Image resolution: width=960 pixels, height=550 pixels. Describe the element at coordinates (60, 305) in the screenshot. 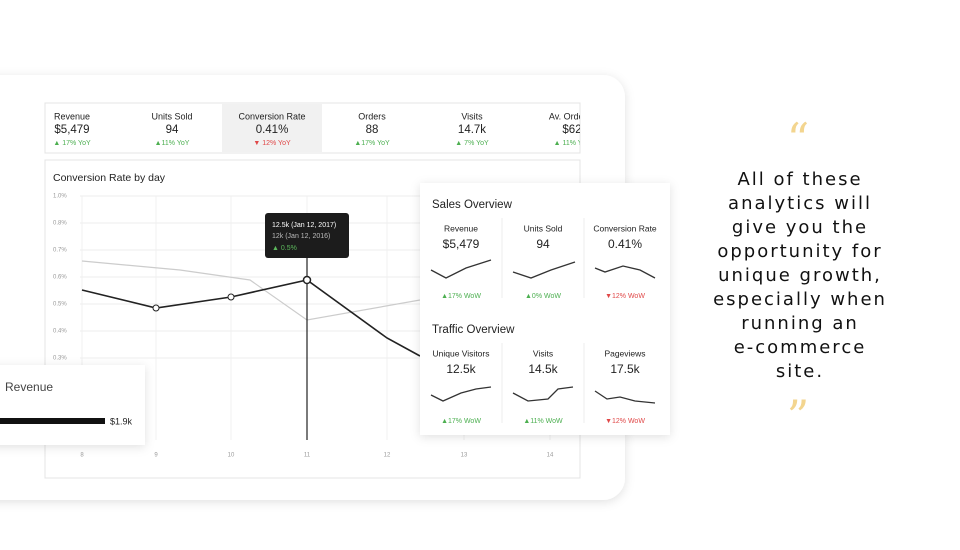

I see `y-tick-label: 0.5%` at that location.